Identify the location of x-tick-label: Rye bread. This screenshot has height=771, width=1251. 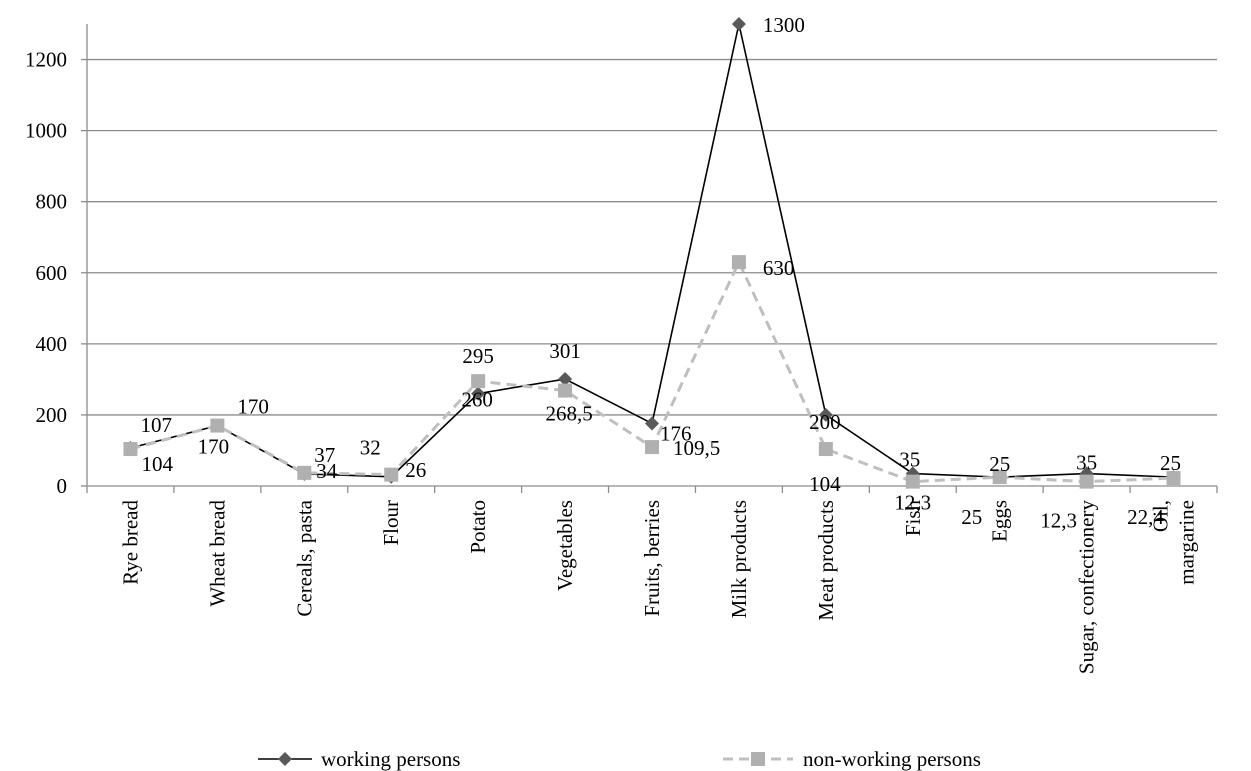
(130, 542).